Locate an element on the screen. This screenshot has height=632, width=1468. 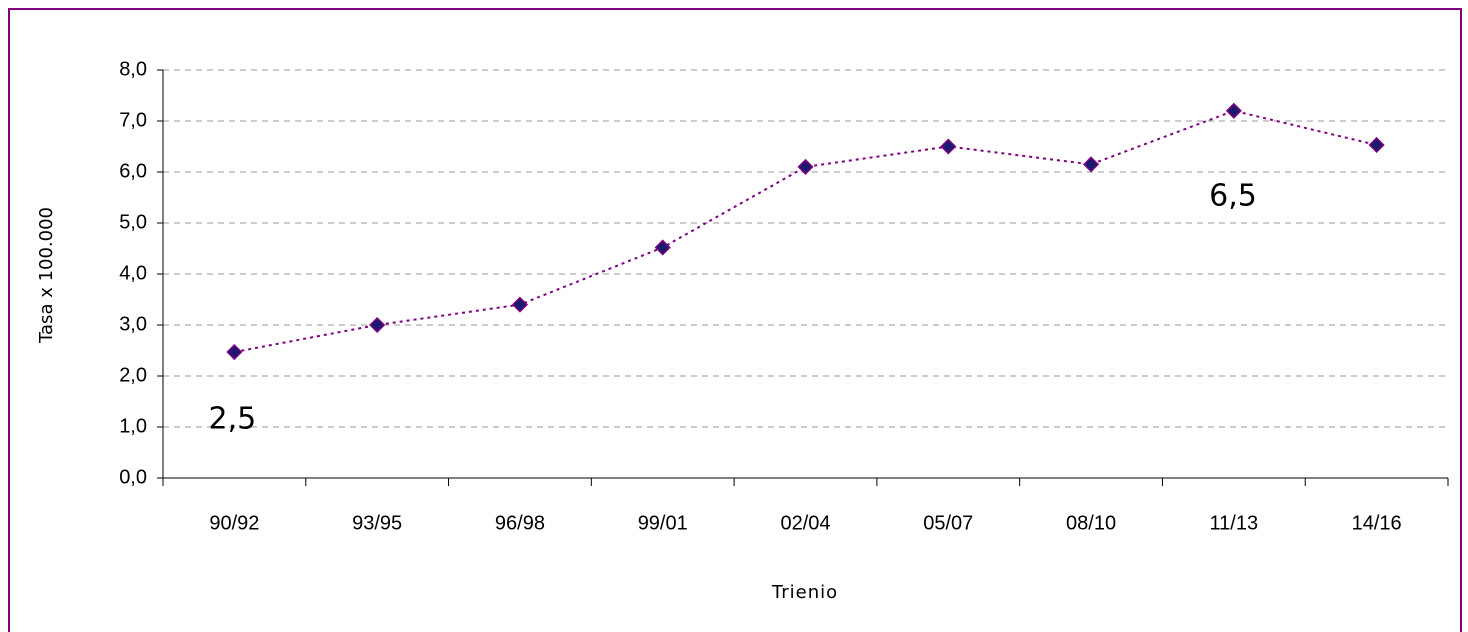
y-tick-label: 5,0 is located at coordinates (133, 222).